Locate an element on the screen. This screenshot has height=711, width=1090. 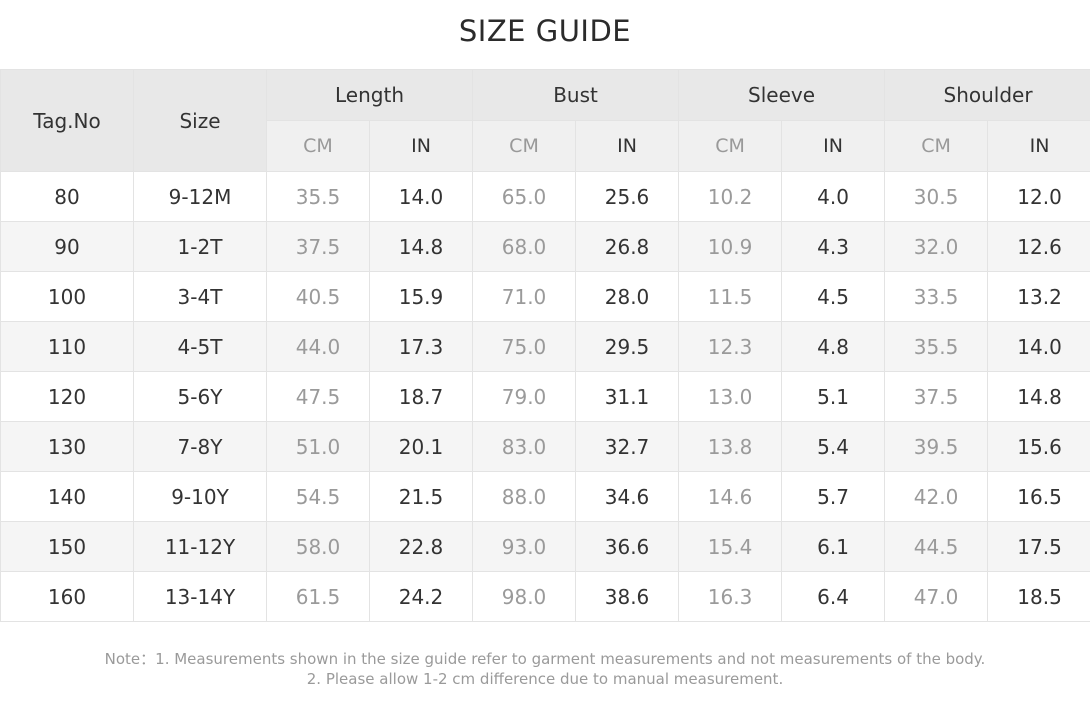
header-length-cm: CM is located at coordinates (318, 146).